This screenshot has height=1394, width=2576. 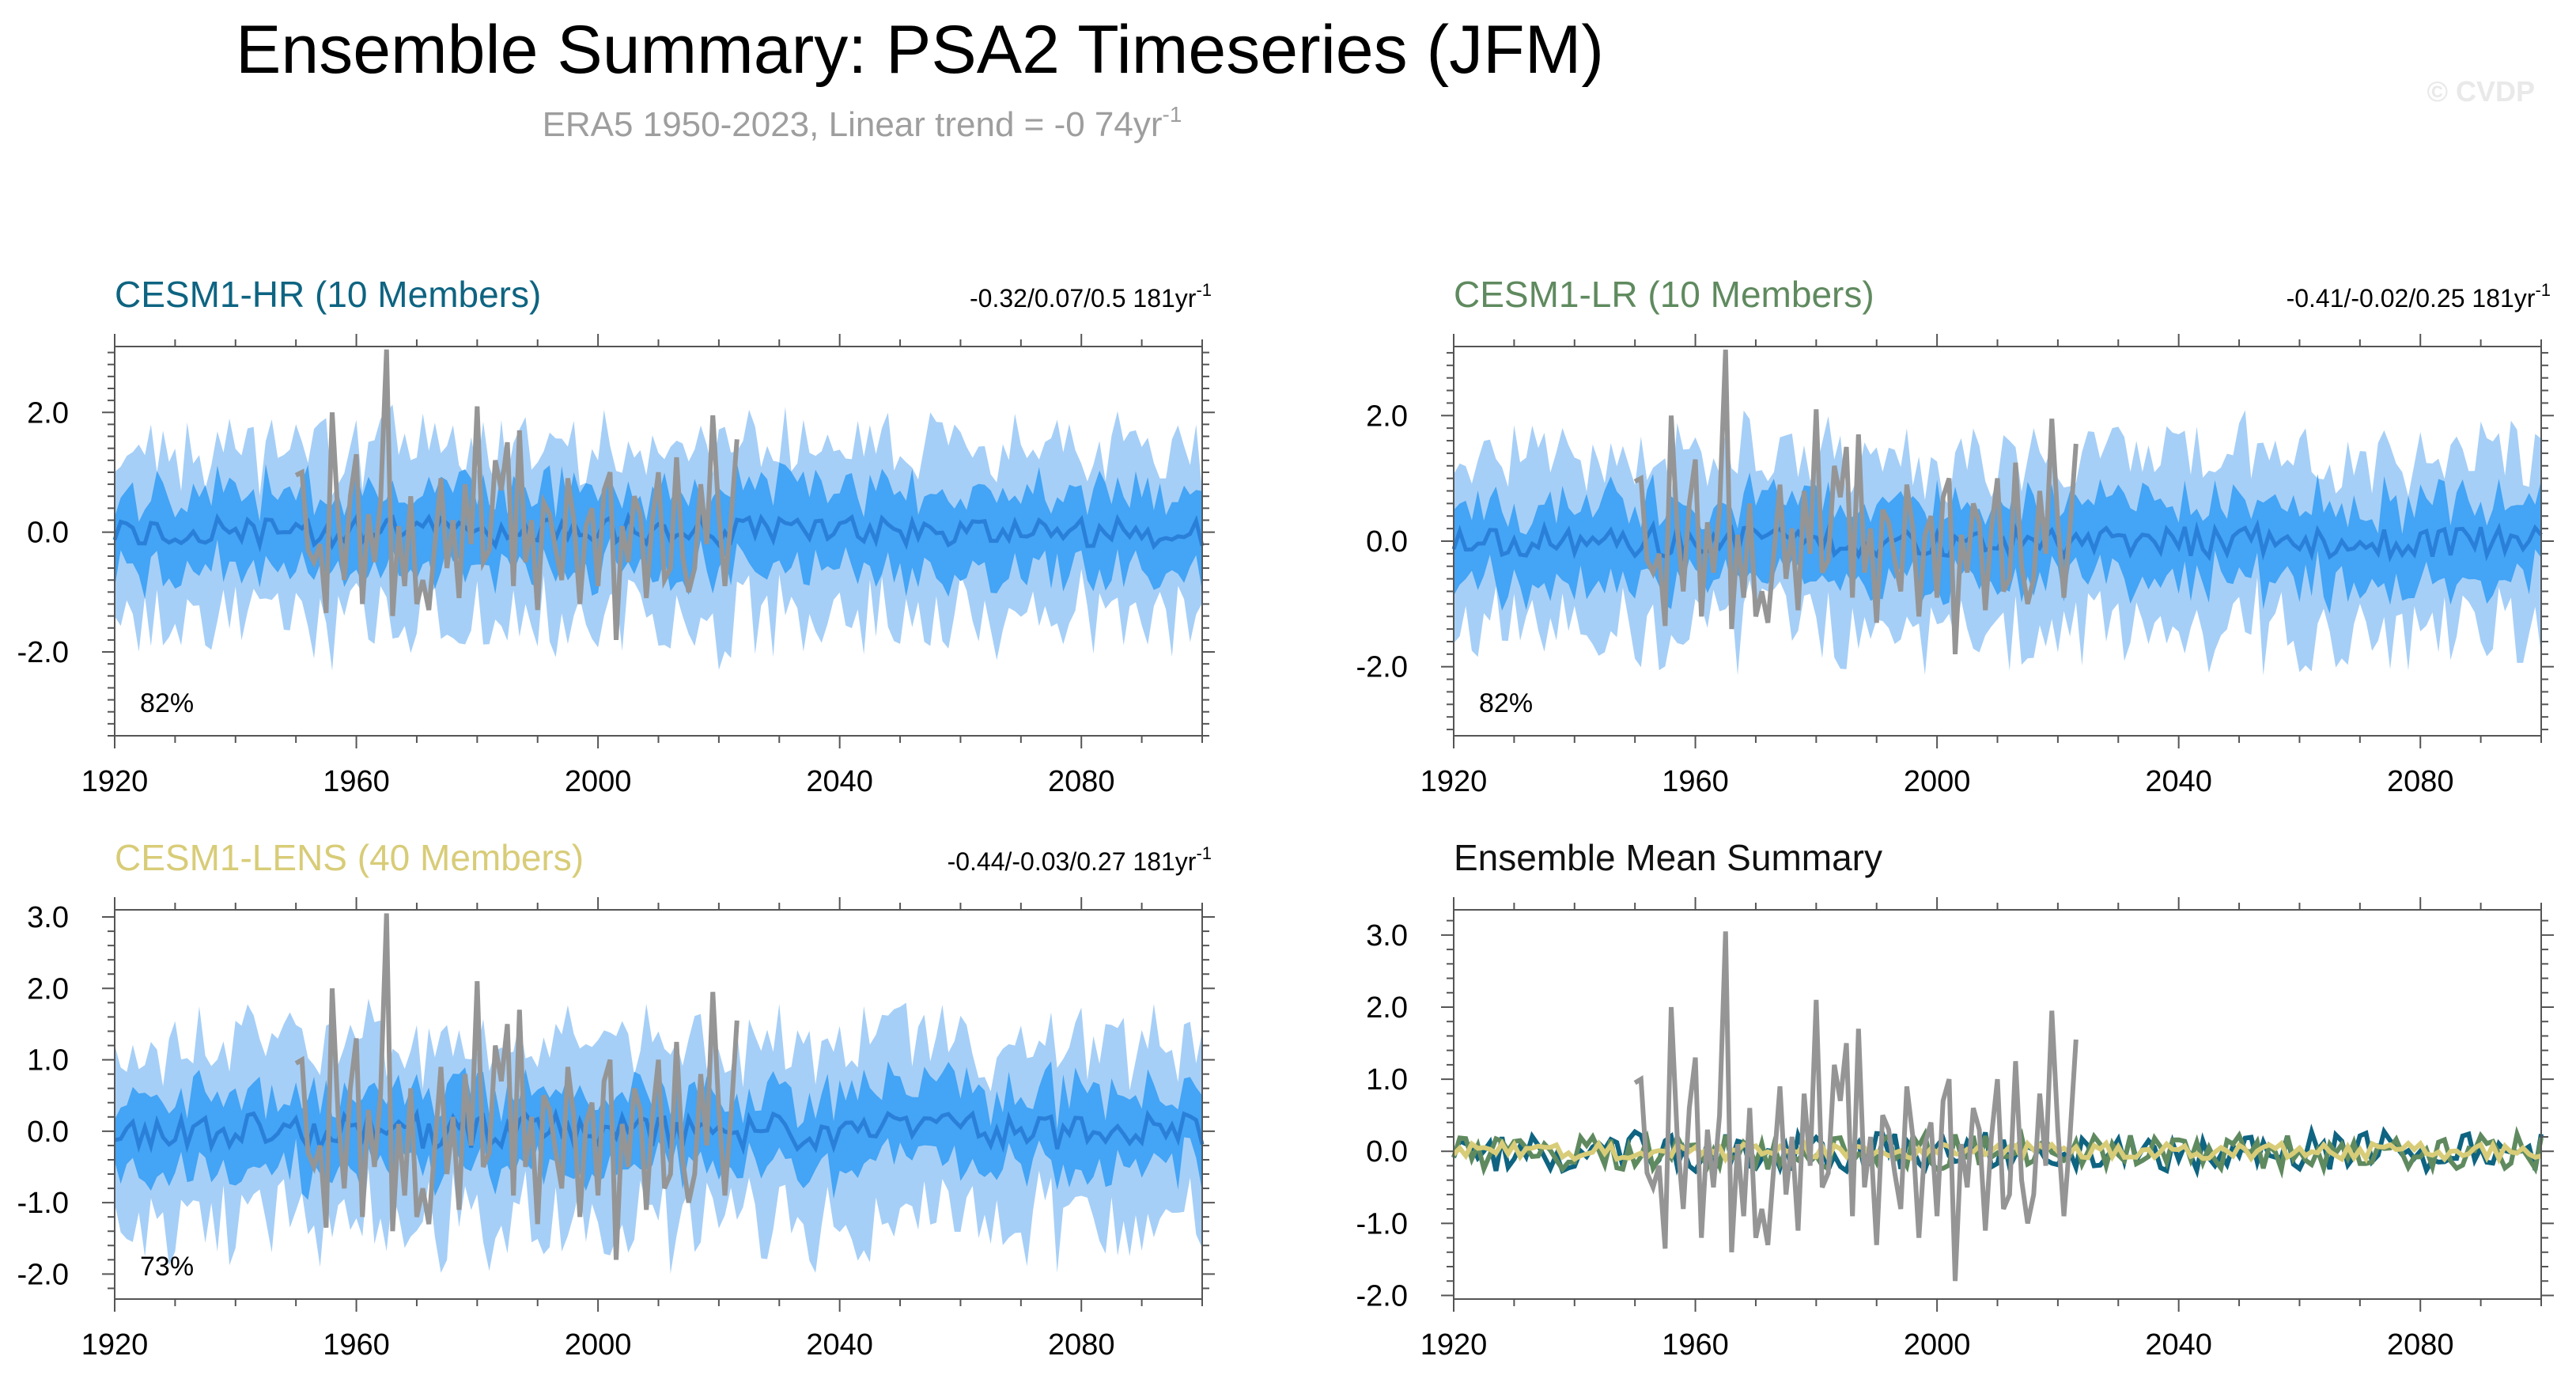 I want to click on ensemble-mean-line-cesm1-lens-mean, so click(x=1997, y=1151).